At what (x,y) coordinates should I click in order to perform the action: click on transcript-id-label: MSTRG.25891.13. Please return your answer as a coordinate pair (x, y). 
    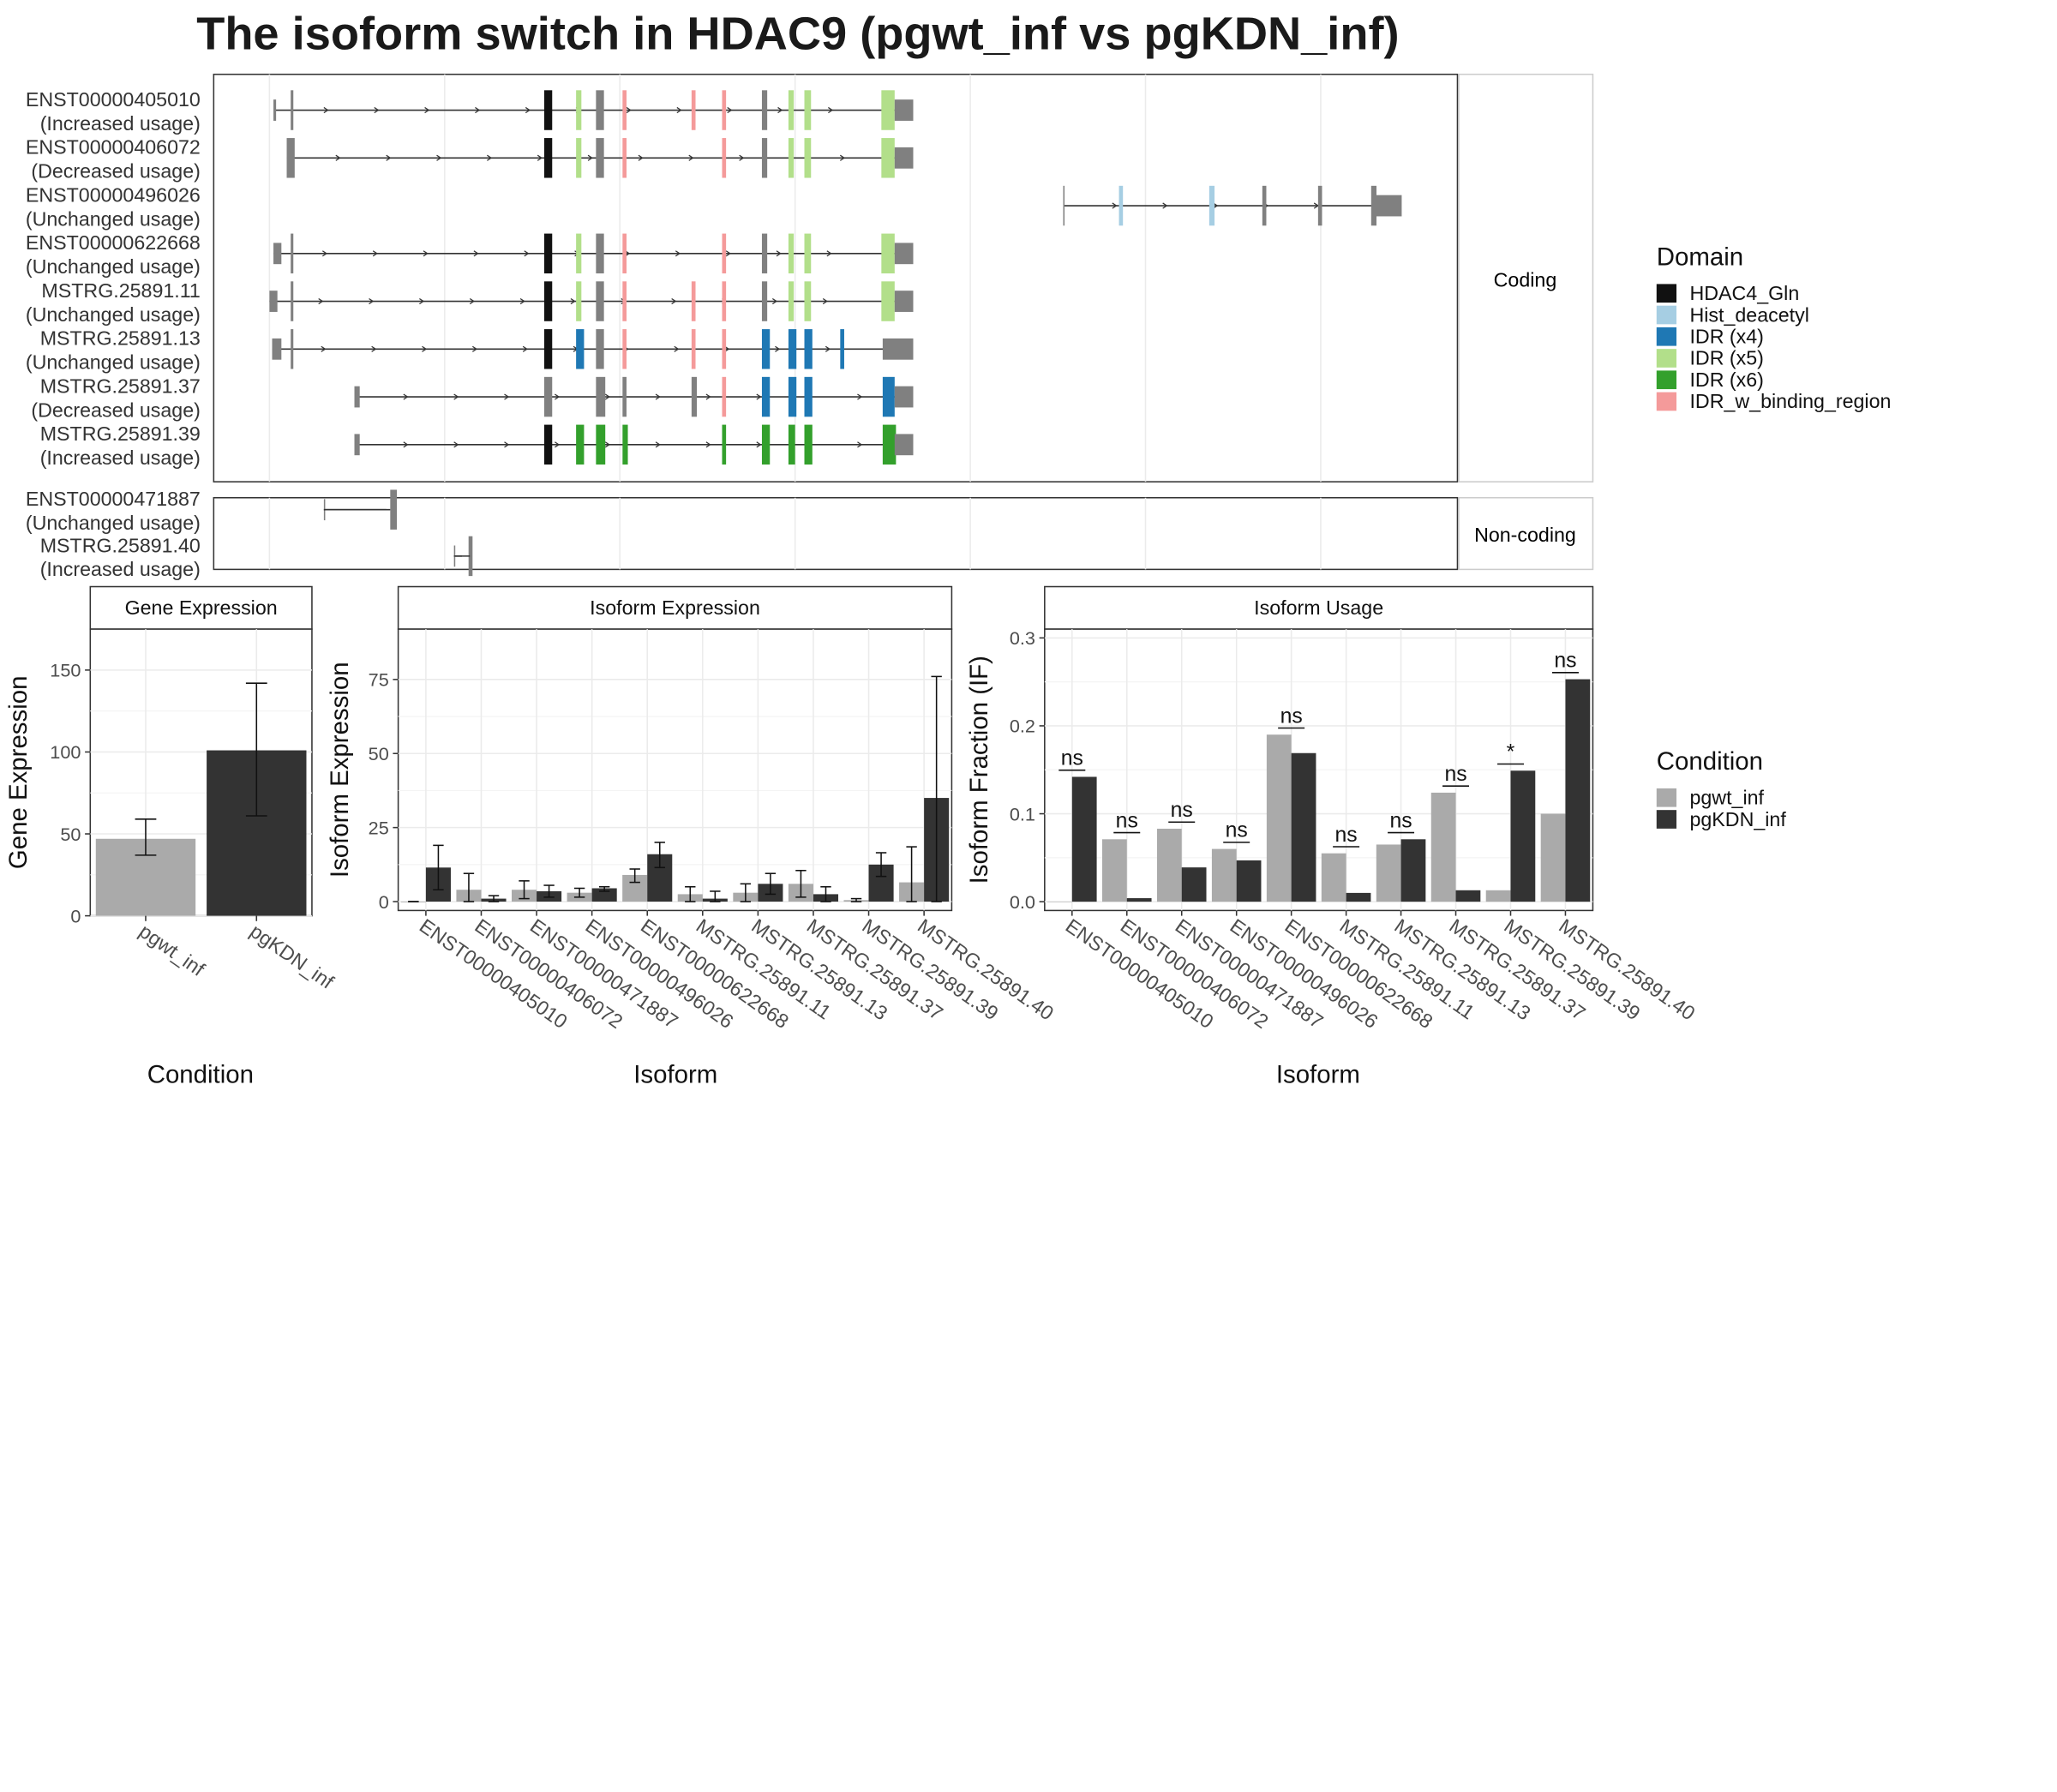
    Looking at the image, I should click on (120, 338).